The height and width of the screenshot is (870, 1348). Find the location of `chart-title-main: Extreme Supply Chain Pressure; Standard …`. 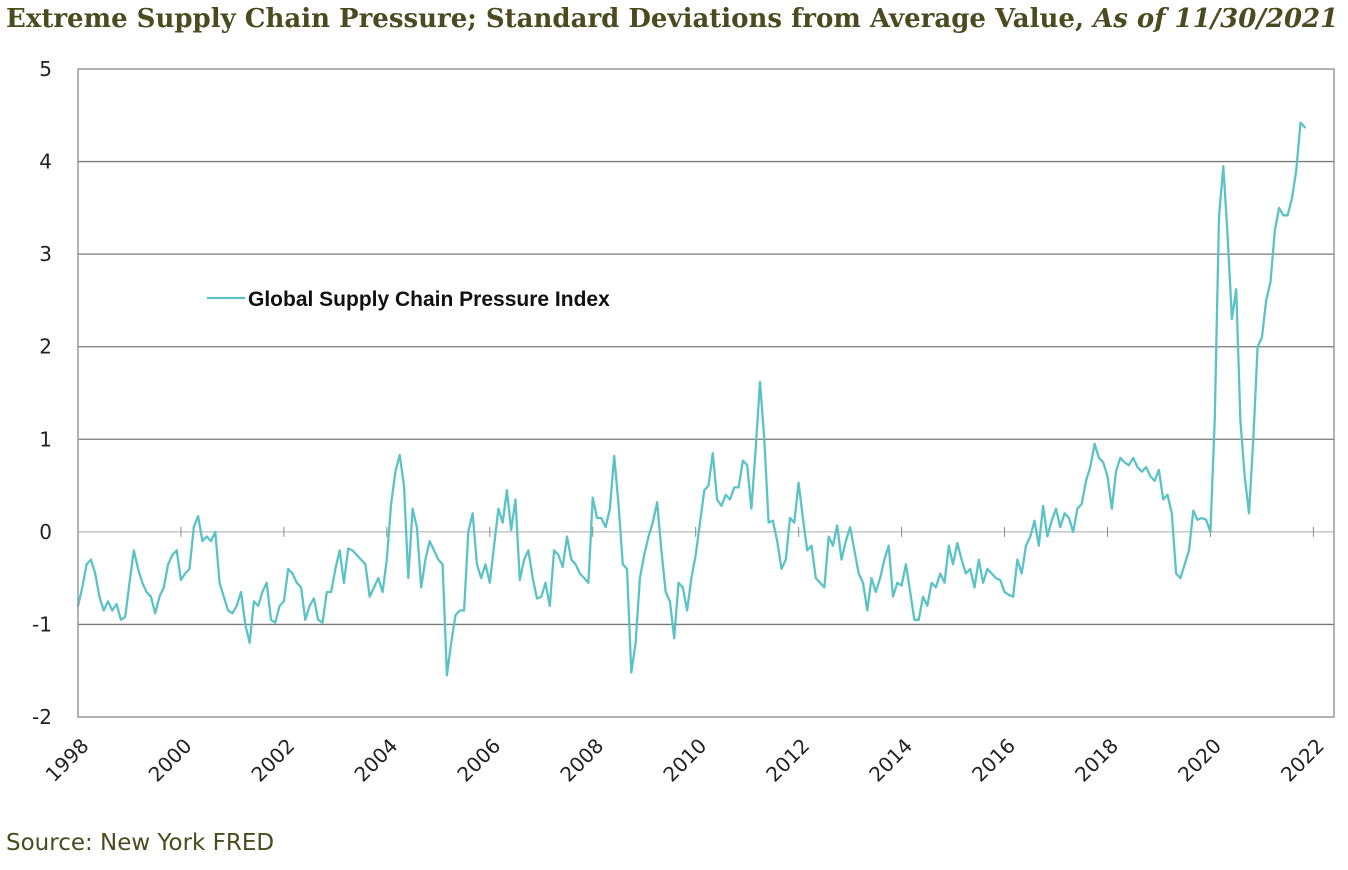

chart-title-main: Extreme Supply Chain Pressure; Standard … is located at coordinates (545, 19).